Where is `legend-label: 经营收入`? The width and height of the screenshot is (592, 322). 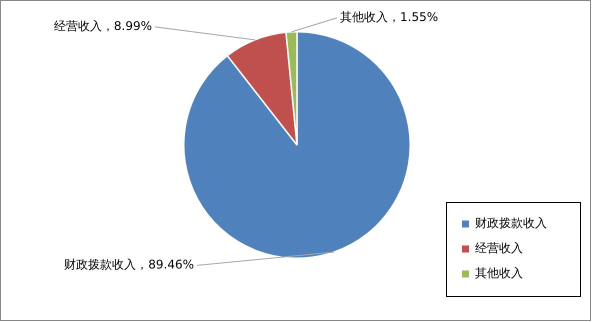
legend-label: 经营收入 is located at coordinates (499, 248).